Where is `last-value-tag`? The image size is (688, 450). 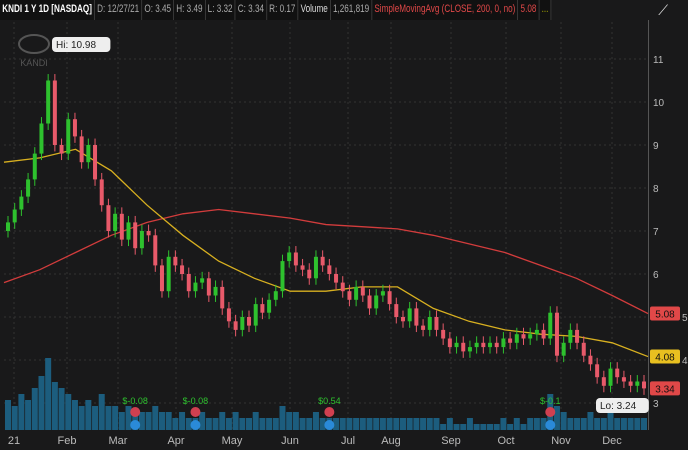 last-value-tag is located at coordinates (665, 313).